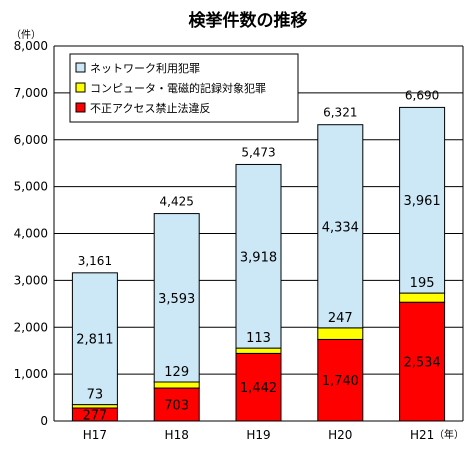 This screenshot has height=452, width=476. Describe the element at coordinates (449, 434) in the screenshot. I see `x-axis-unit: （年）` at that location.